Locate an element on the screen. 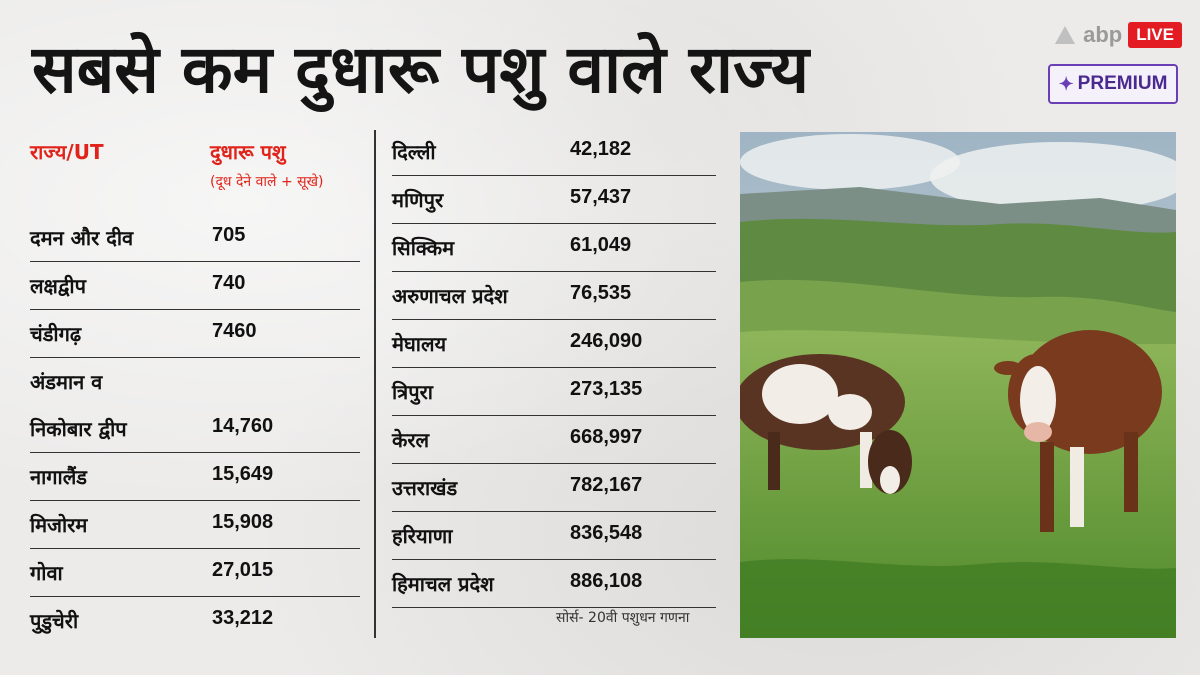 The image size is (1200, 675). animal-count: 7460 is located at coordinates (234, 331).